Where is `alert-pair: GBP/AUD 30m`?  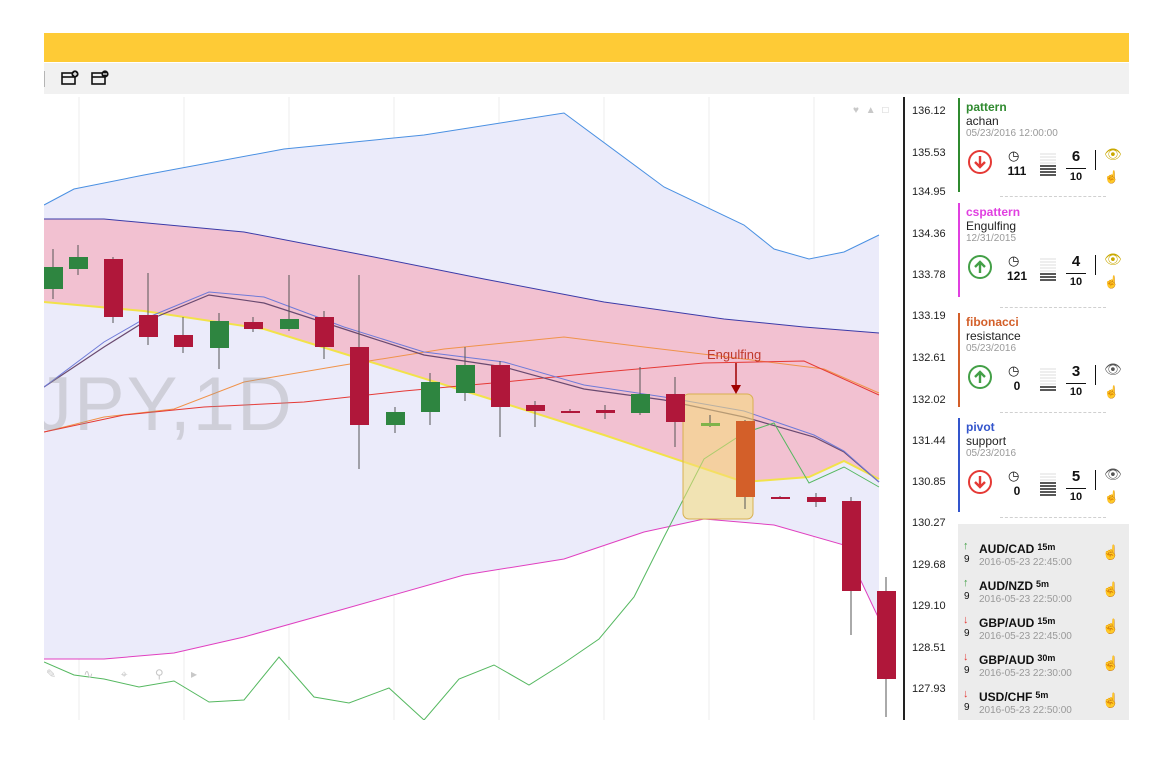 alert-pair: GBP/AUD 30m is located at coordinates (1017, 660).